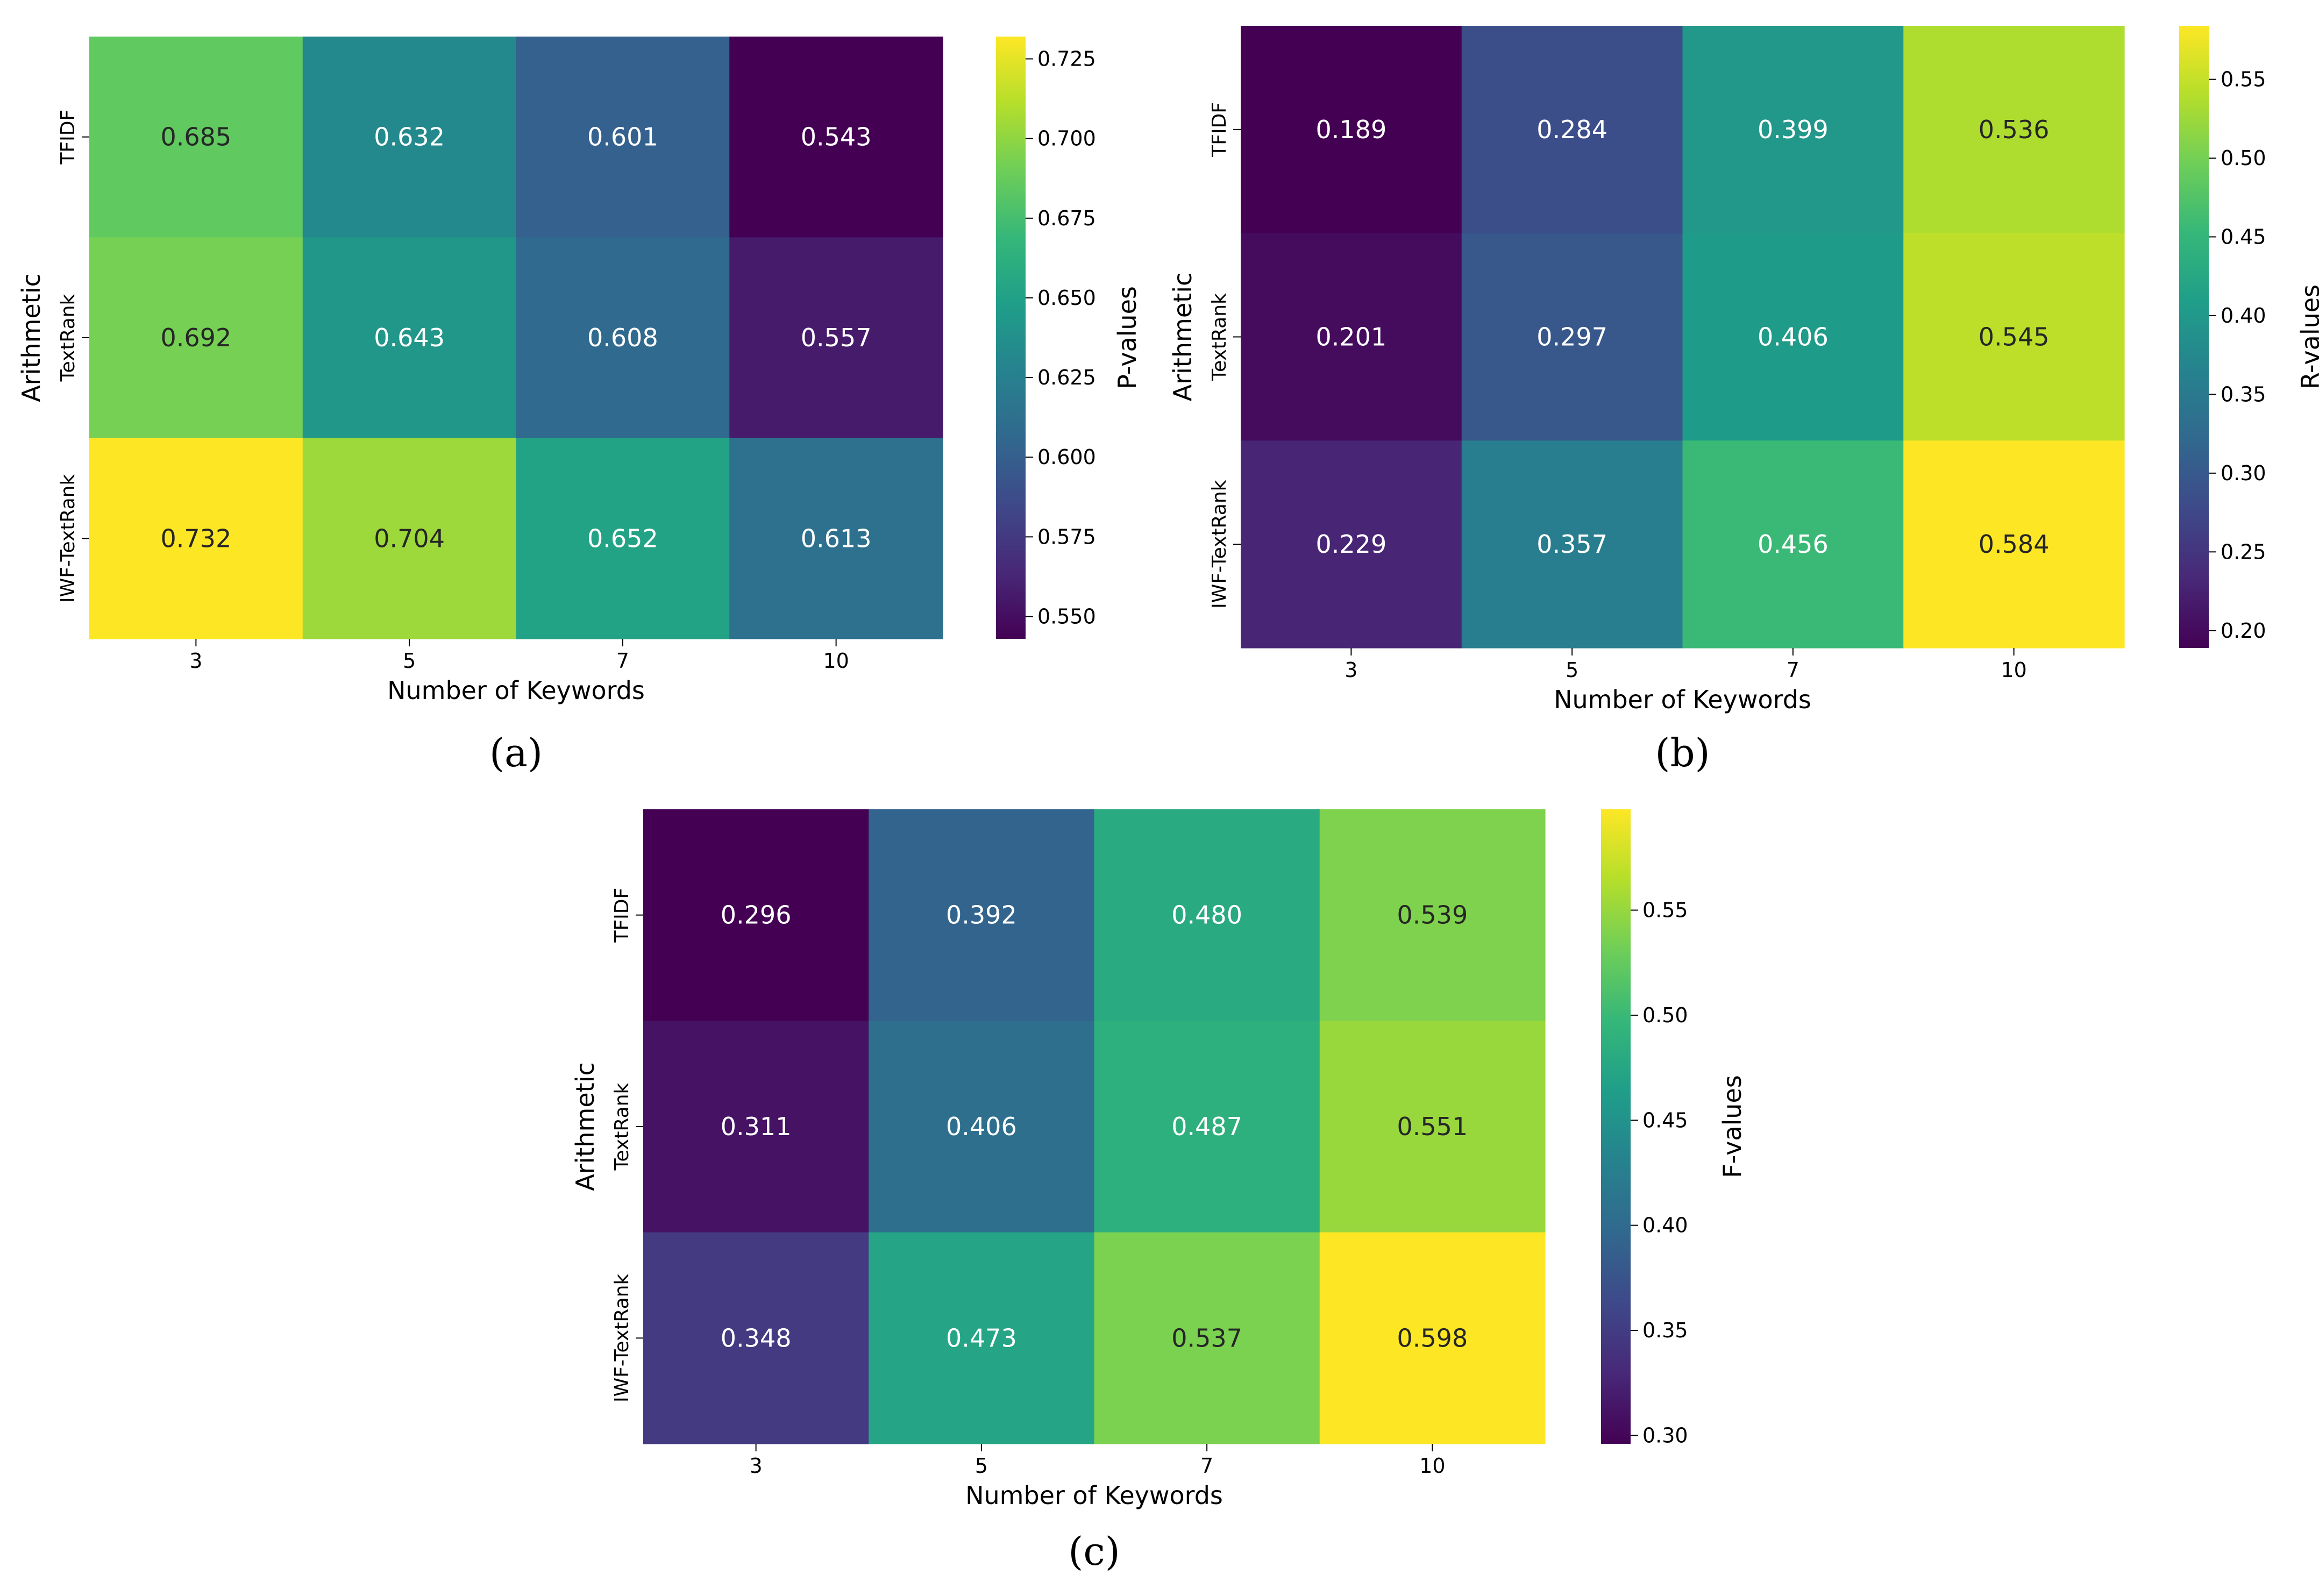  I want to click on cell-value-label: 0.456, so click(1793, 544).